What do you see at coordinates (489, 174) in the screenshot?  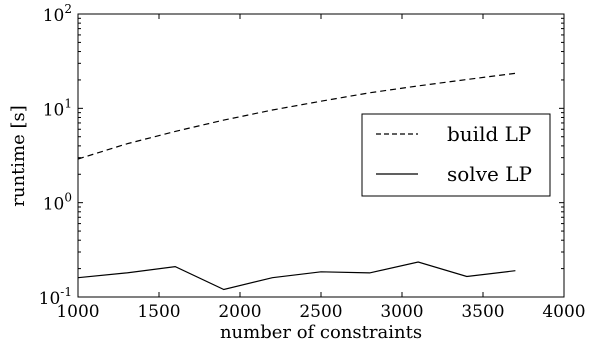 I see `legend-label-solve-lp: solve LP` at bounding box center [489, 174].